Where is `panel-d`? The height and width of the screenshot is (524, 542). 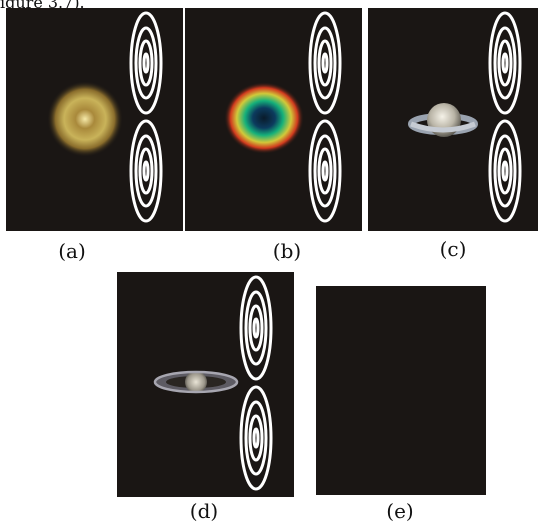
panel-d is located at coordinates (205, 384).